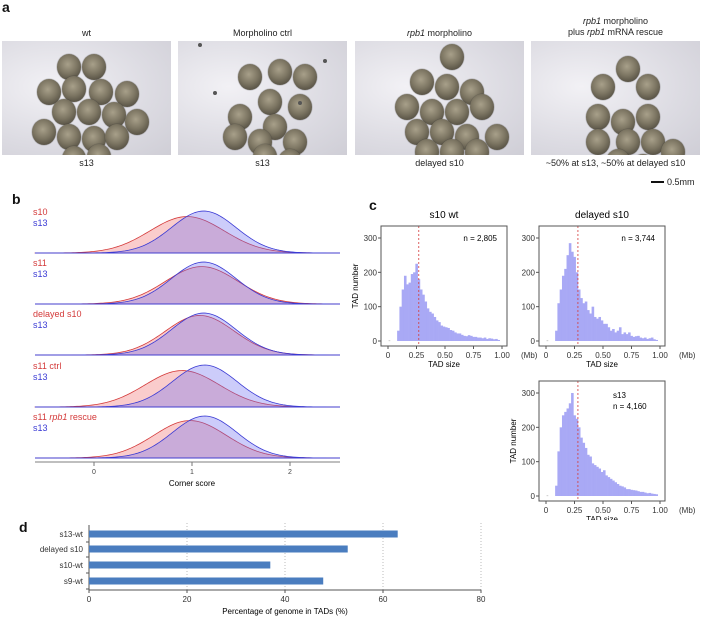 The width and height of the screenshot is (708, 617). What do you see at coordinates (71, 565) in the screenshot?
I see `category-label: s10-wt` at bounding box center [71, 565].